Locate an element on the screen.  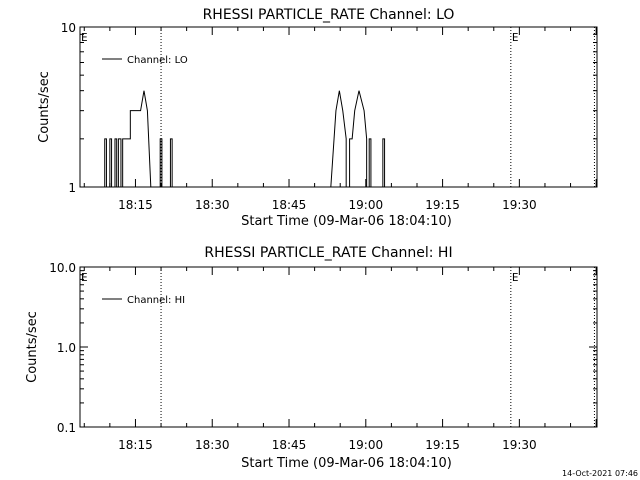
footer-timestamp: 14-Oct-2021 07:46 is located at coordinates (600, 473).